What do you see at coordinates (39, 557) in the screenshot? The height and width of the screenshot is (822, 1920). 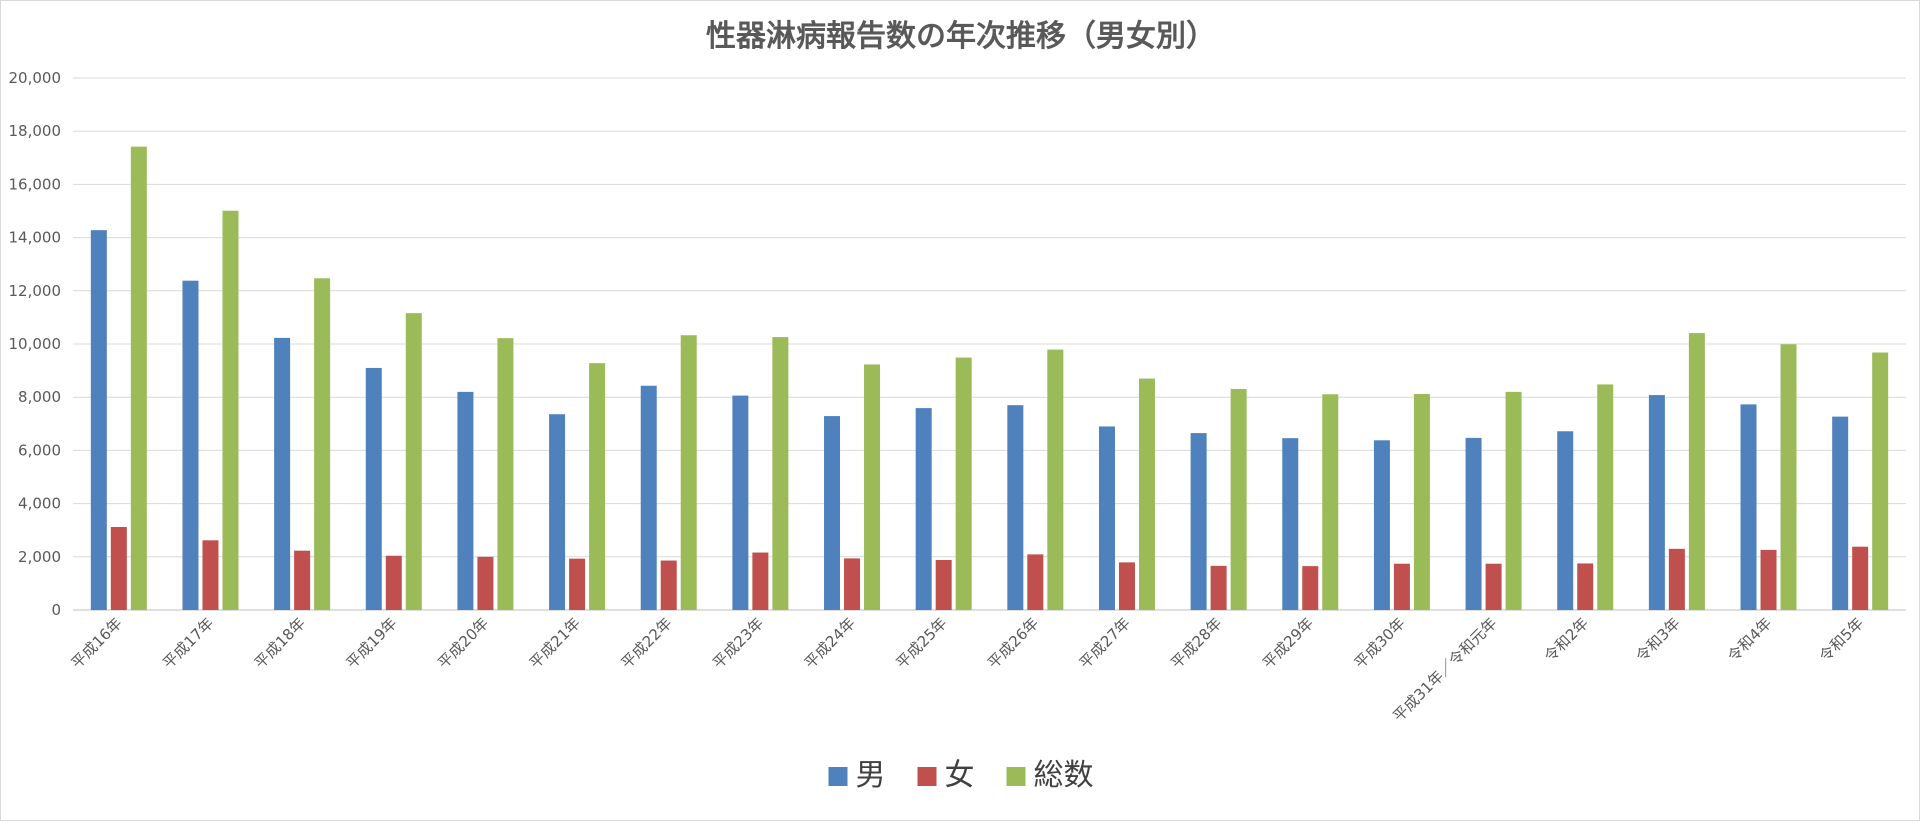 I see `y-tick-label: 2,000` at bounding box center [39, 557].